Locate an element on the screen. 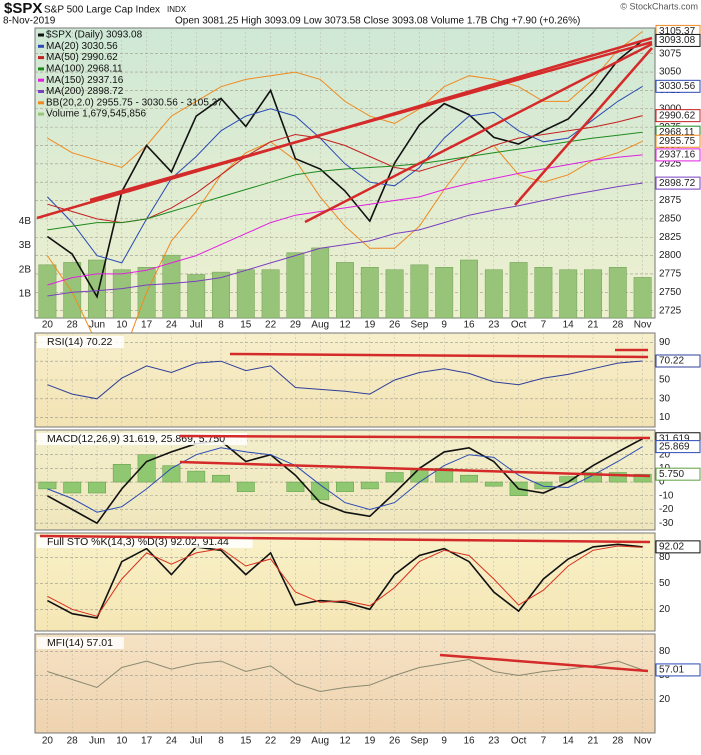 This screenshot has width=701, height=755. y-tick-label: 30 is located at coordinates (665, 398).